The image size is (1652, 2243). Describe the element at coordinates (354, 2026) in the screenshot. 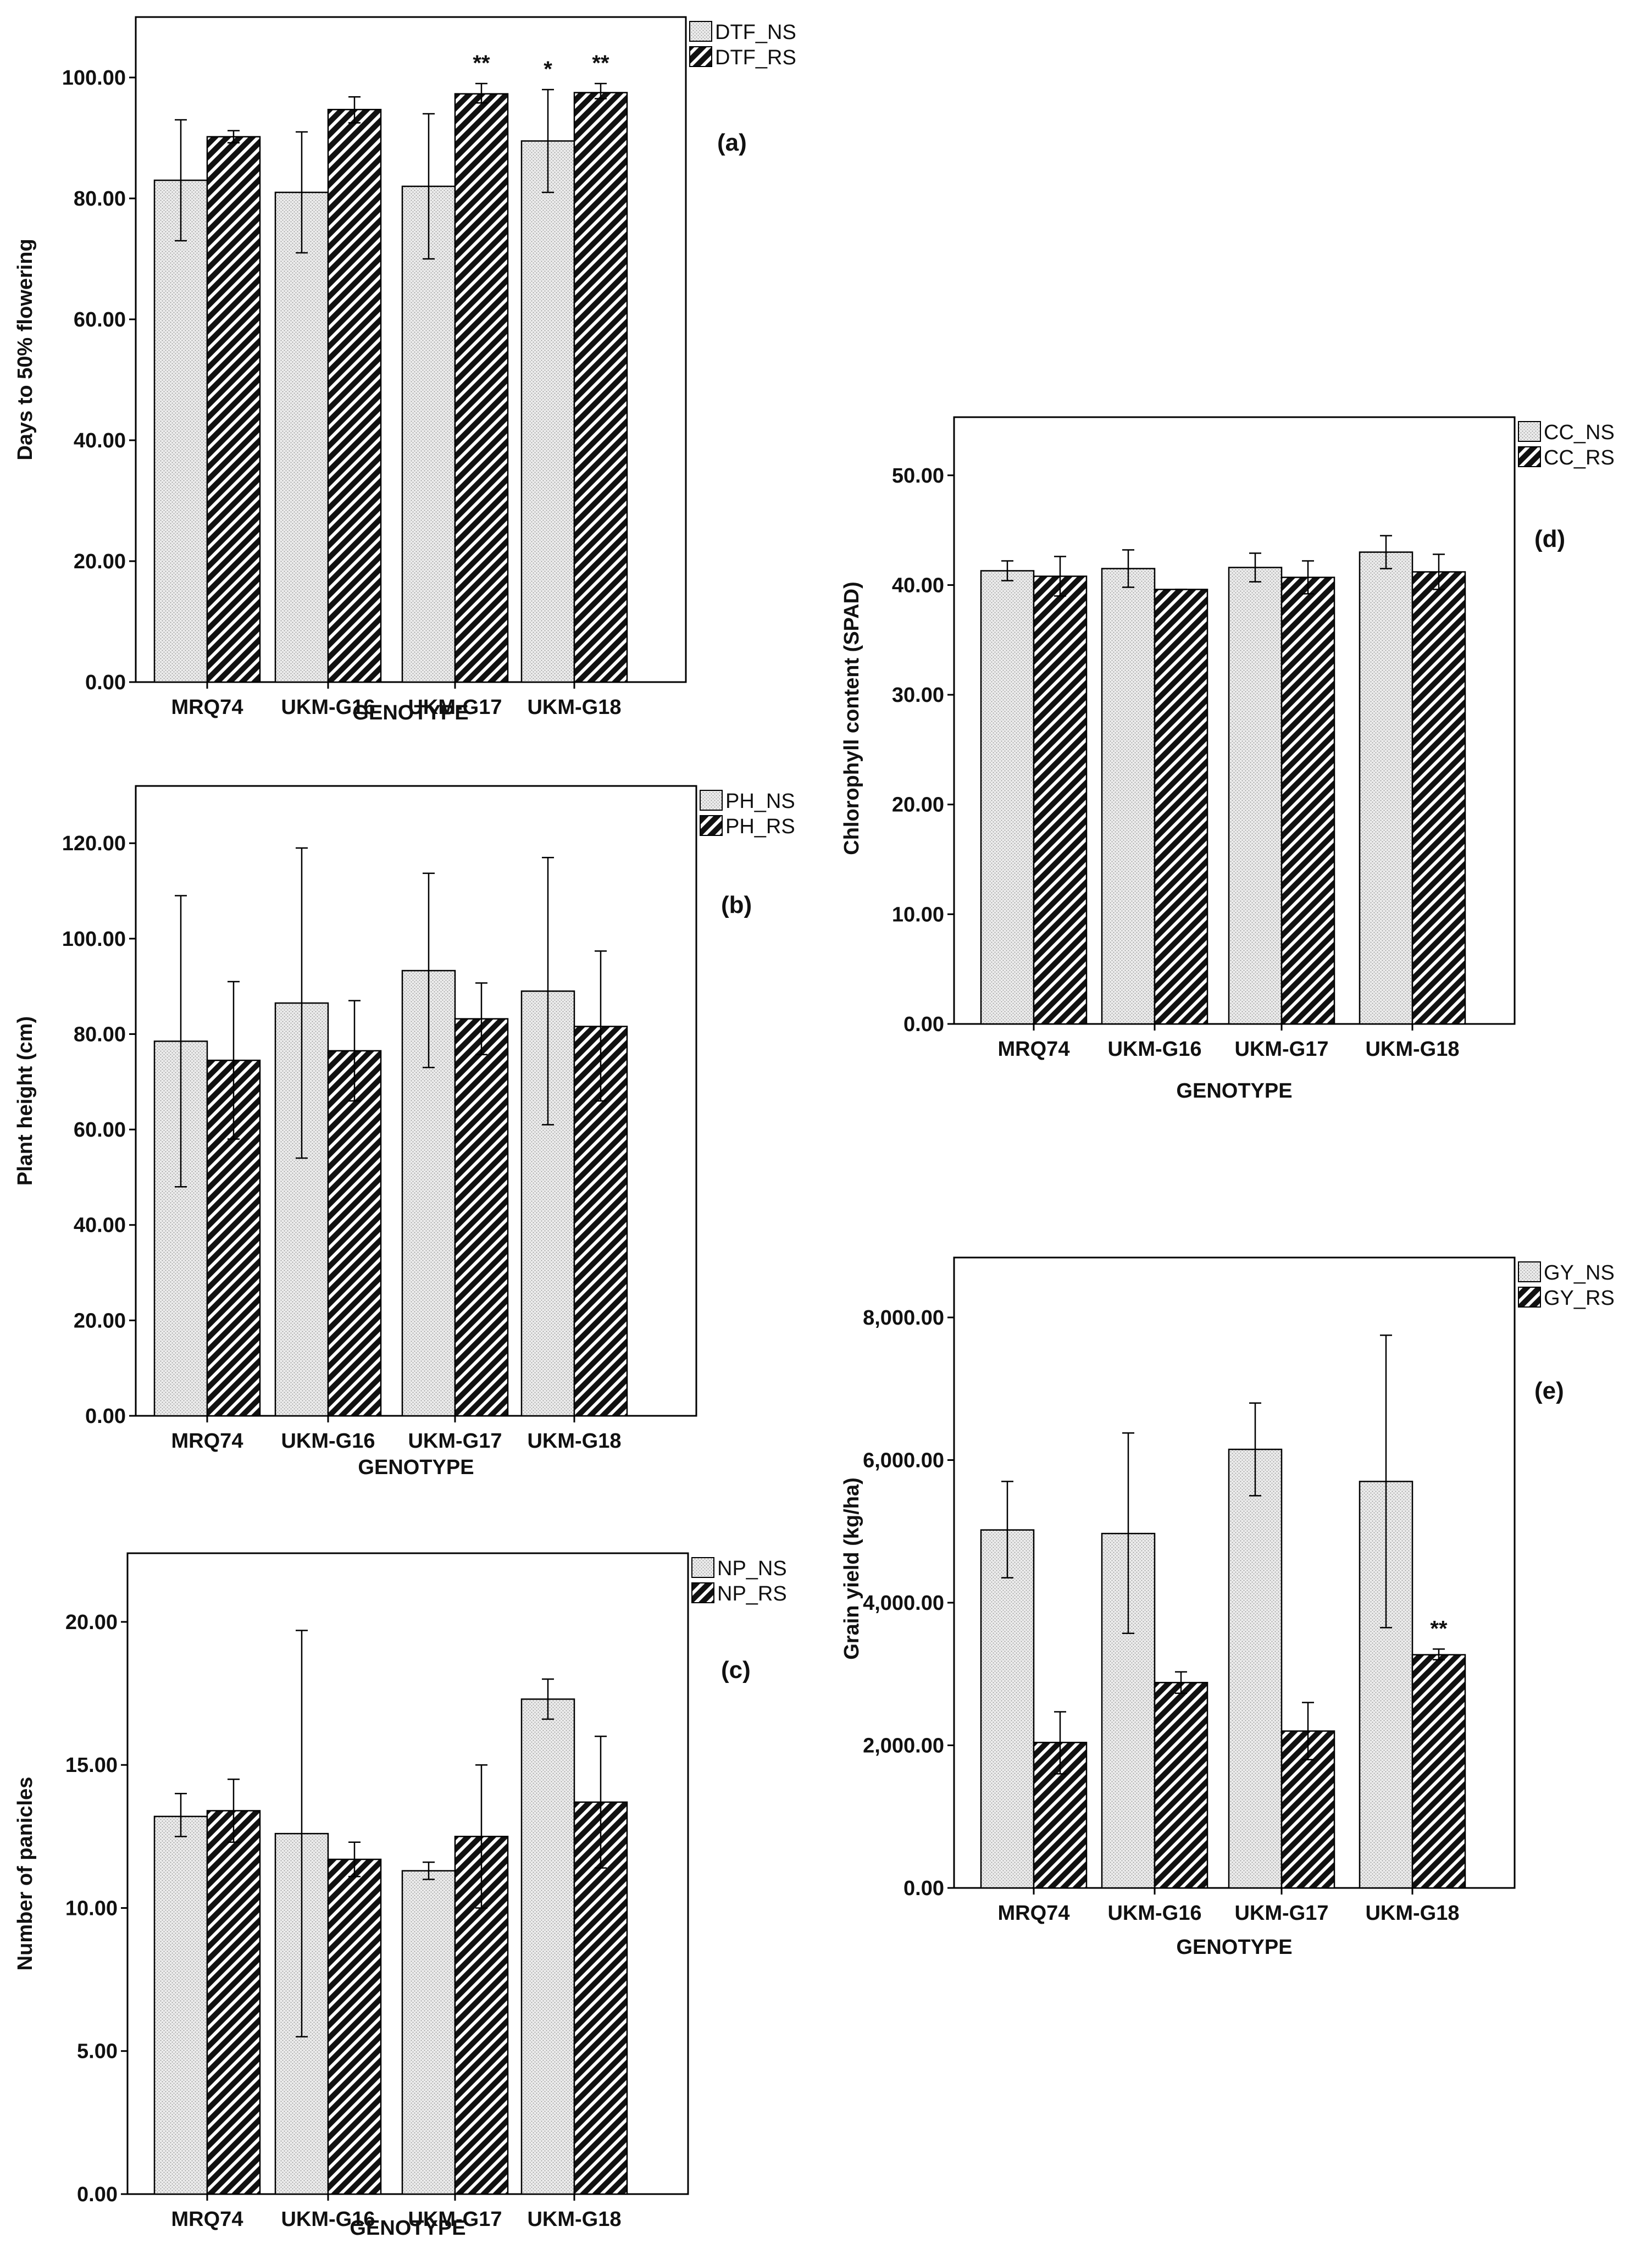

I see `bar-np-rs-ukm-g16` at that location.